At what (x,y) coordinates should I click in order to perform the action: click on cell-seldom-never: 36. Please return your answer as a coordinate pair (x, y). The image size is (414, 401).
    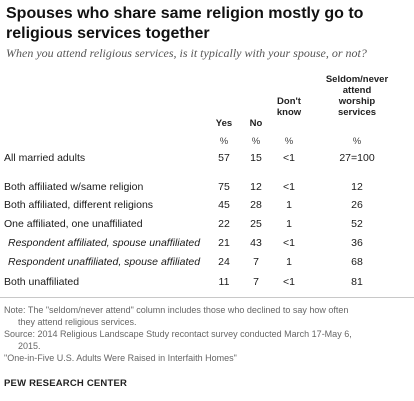
    Looking at the image, I should click on (357, 243).